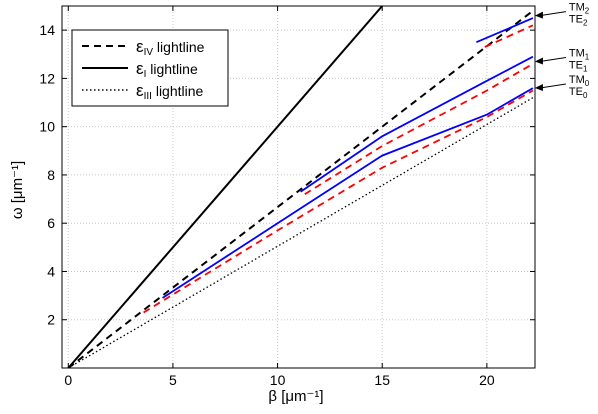 The width and height of the screenshot is (598, 414). Describe the element at coordinates (170, 47) in the screenshot. I see `legend-entry-label: εIV lightline` at that location.